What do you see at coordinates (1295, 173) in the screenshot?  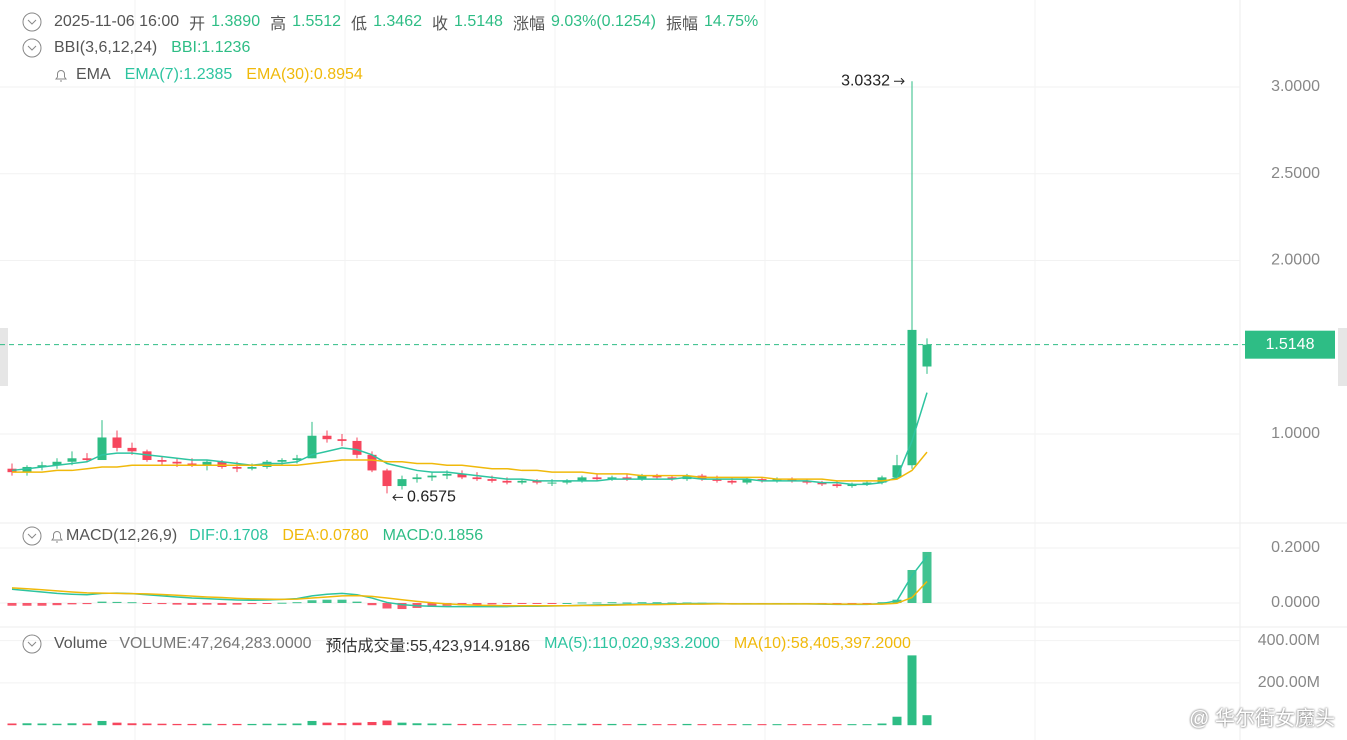 I see `y-tick-label: 2.5000` at bounding box center [1295, 173].